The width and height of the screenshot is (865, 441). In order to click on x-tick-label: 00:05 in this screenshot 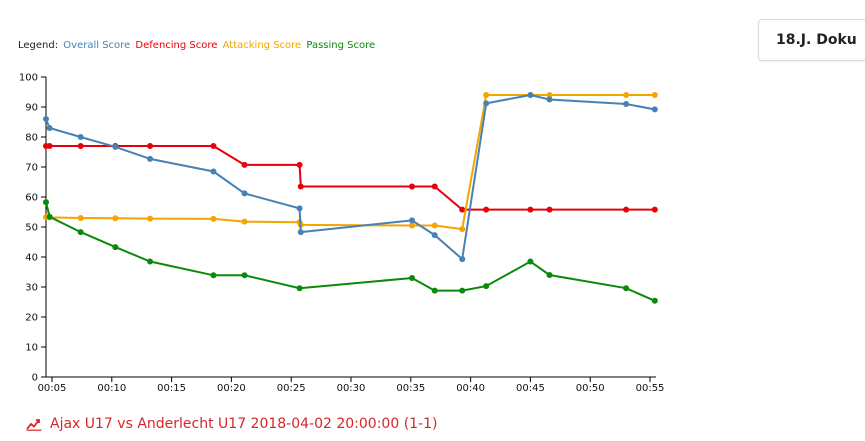, I will do `click(52, 388)`.